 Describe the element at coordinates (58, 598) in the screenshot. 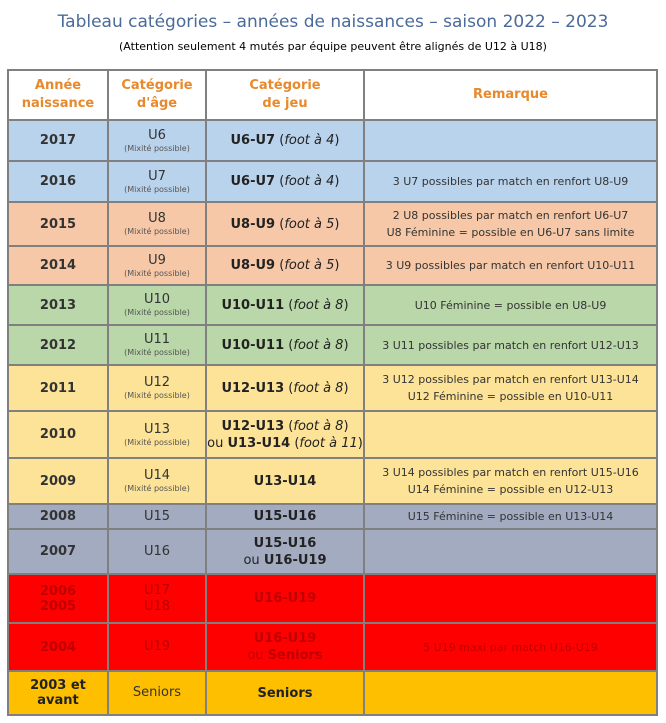

I see `year-cell: 2006 2005` at that location.